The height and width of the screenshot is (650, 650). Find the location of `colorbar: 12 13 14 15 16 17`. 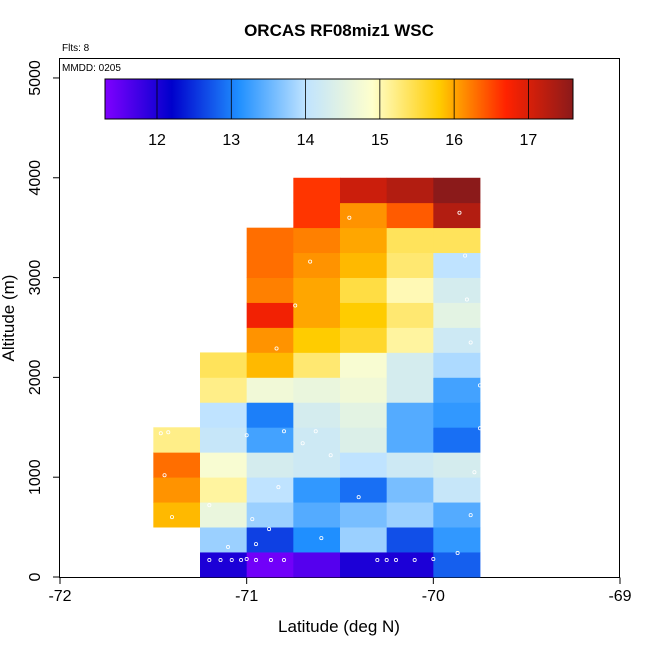

colorbar: 12 13 14 15 16 17 is located at coordinates (339, 113).